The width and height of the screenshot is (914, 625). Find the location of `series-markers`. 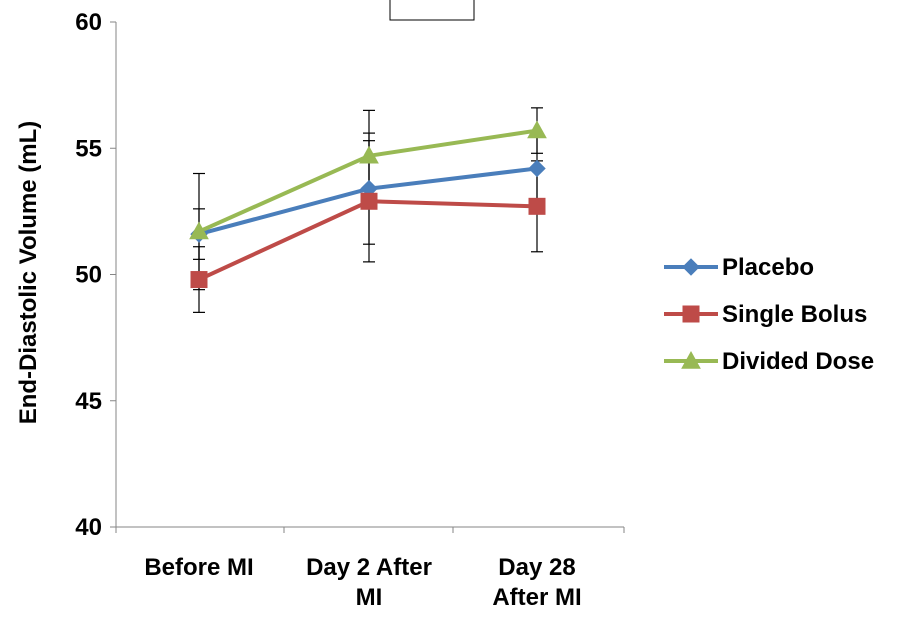

series-markers is located at coordinates (368, 204).